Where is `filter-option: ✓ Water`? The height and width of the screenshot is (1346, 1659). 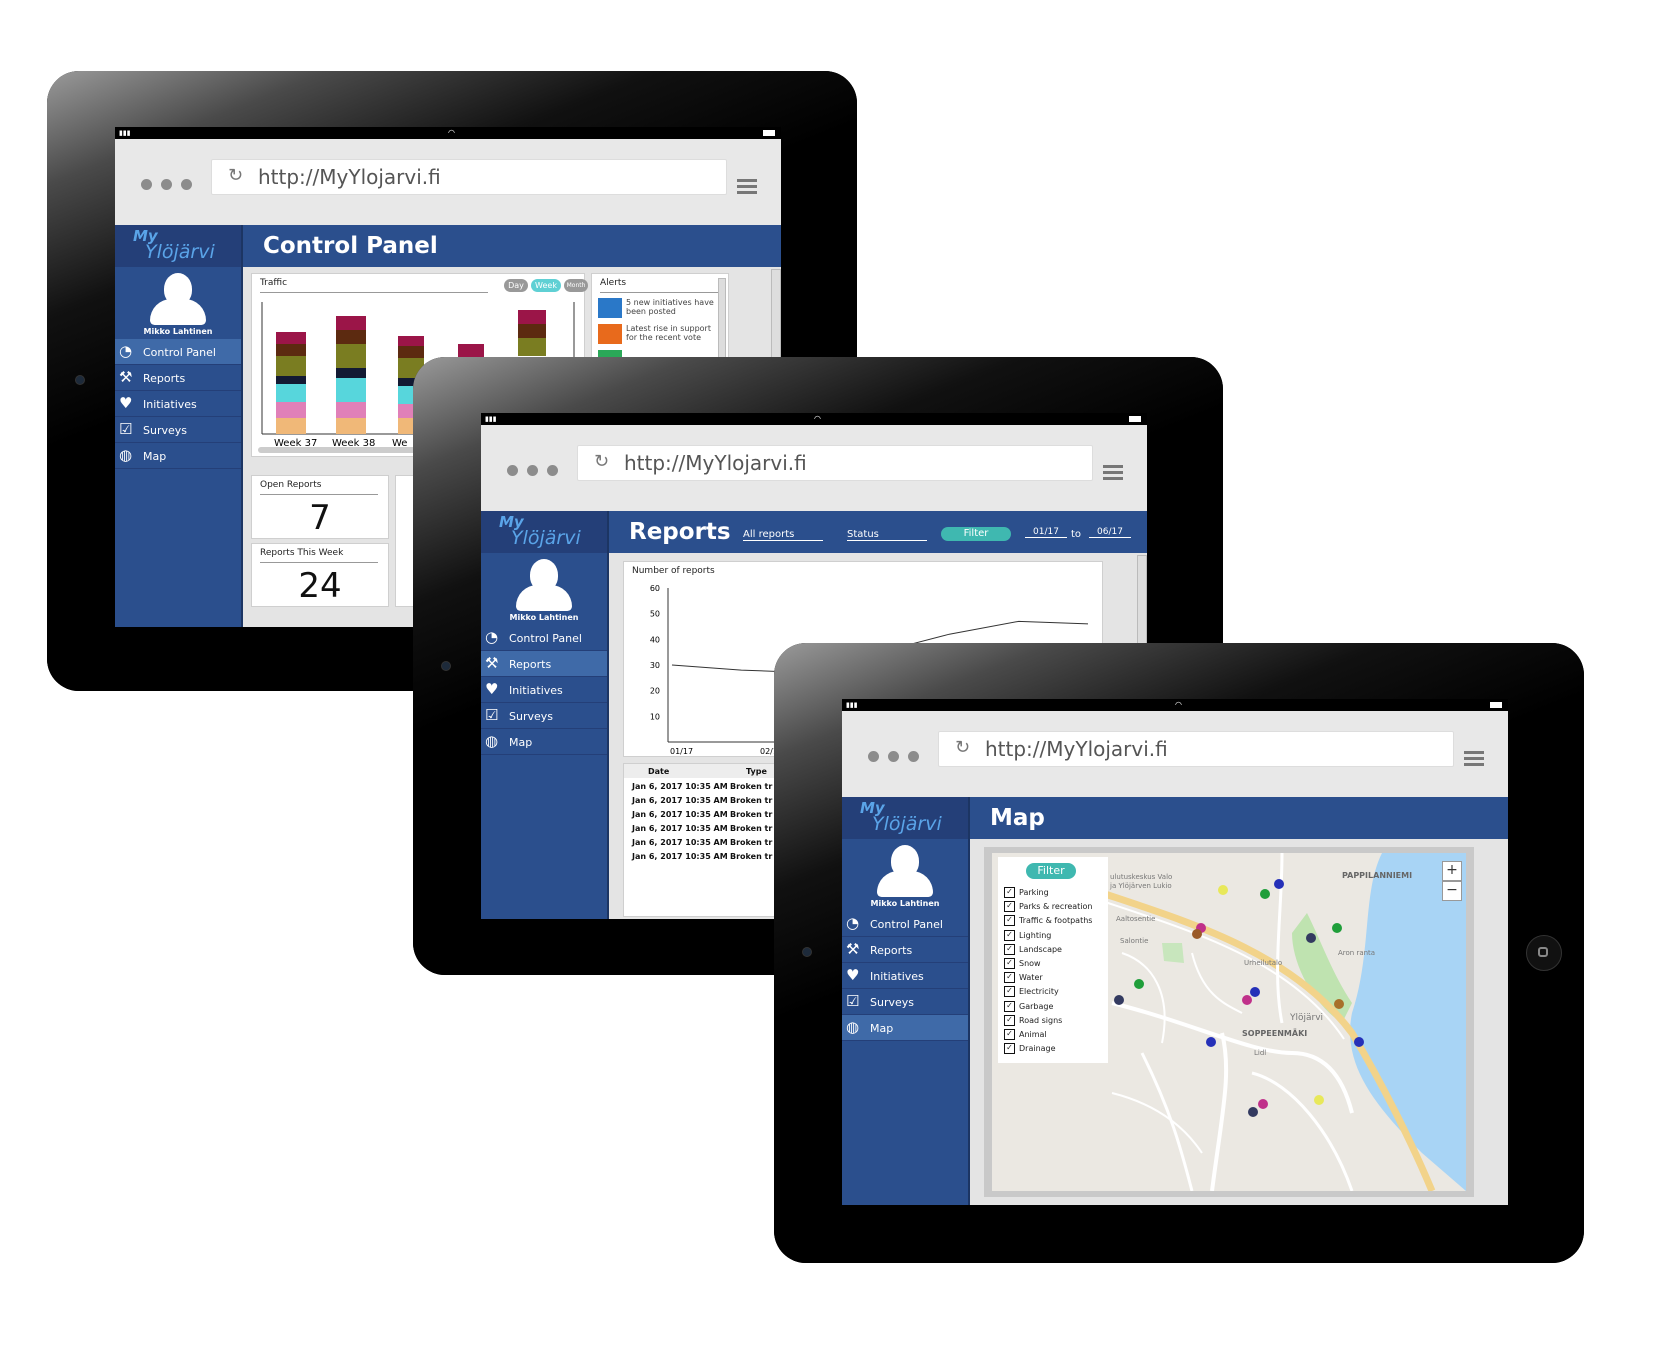
filter-option: ✓ Water is located at coordinates (1023, 978).